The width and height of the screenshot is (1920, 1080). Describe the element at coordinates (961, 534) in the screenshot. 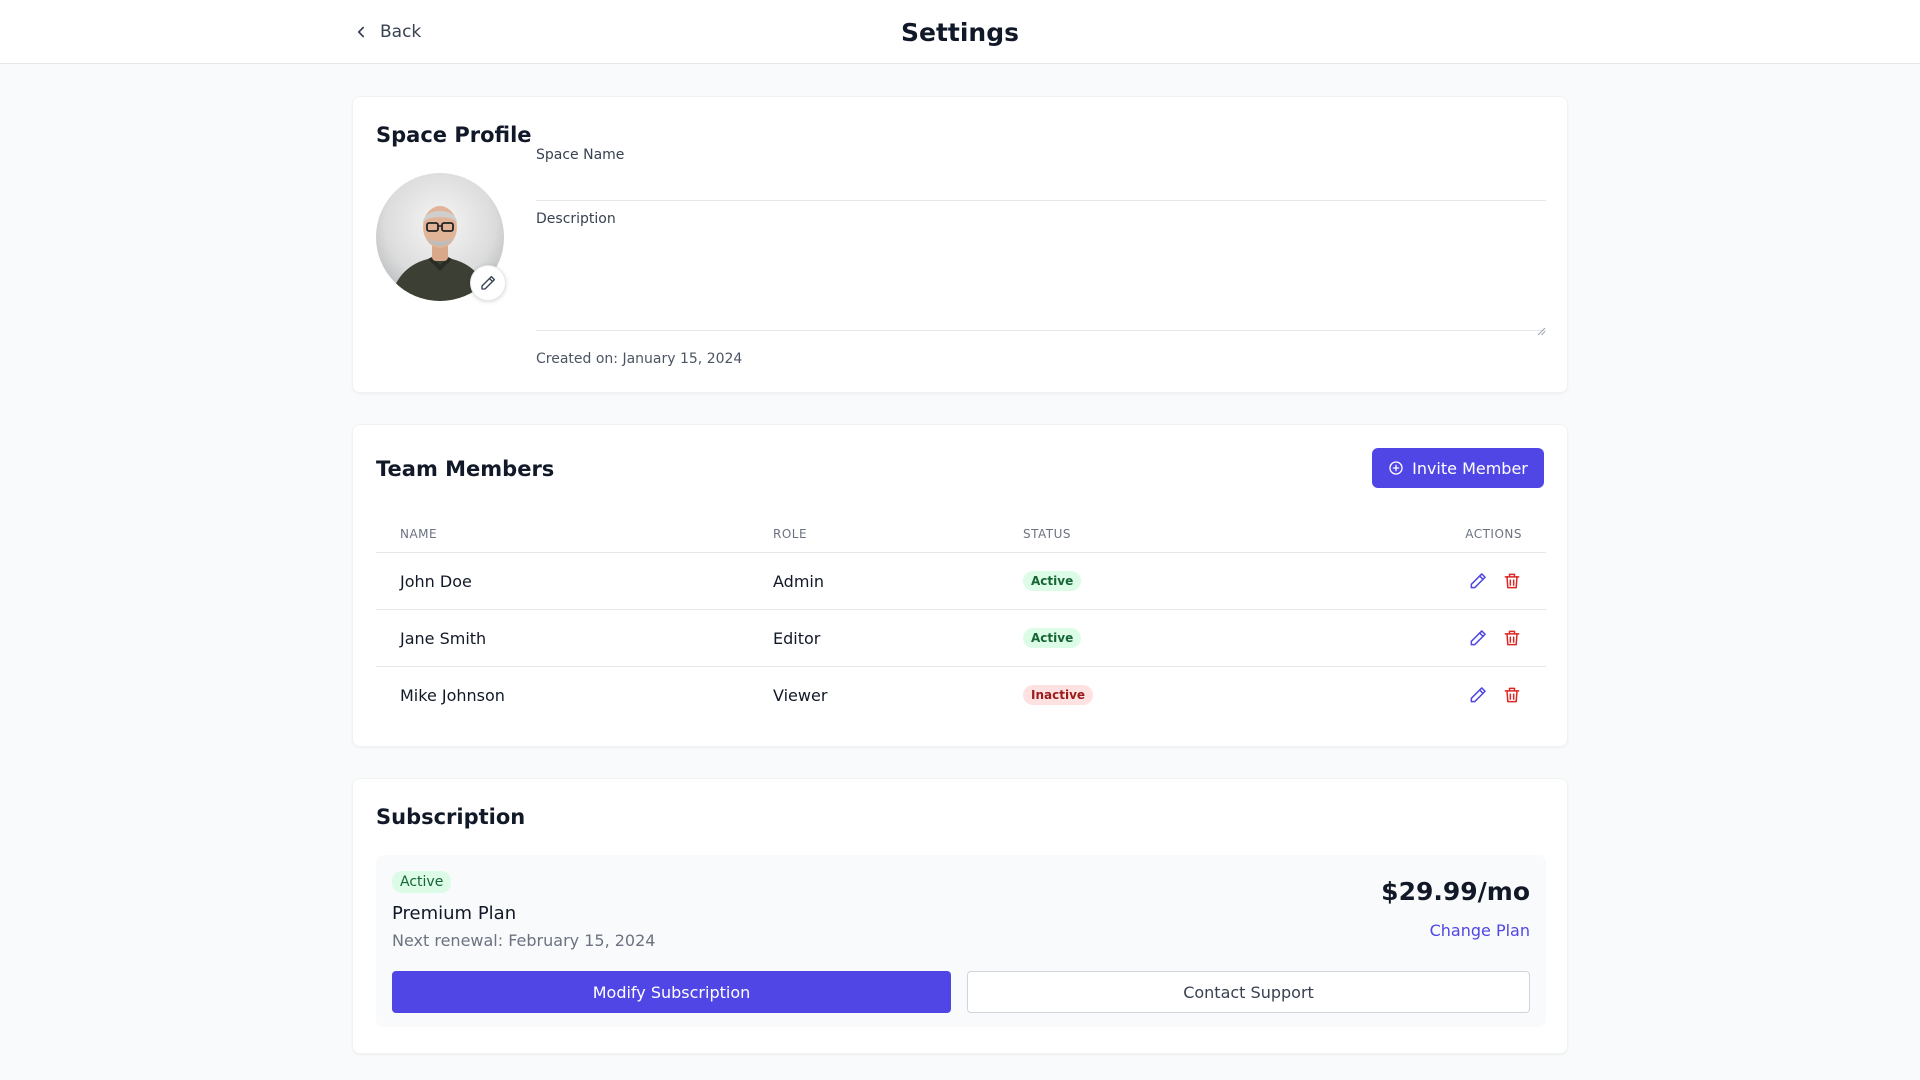

I see `table-header: NAME ROLE STATUS ACTIONS` at that location.